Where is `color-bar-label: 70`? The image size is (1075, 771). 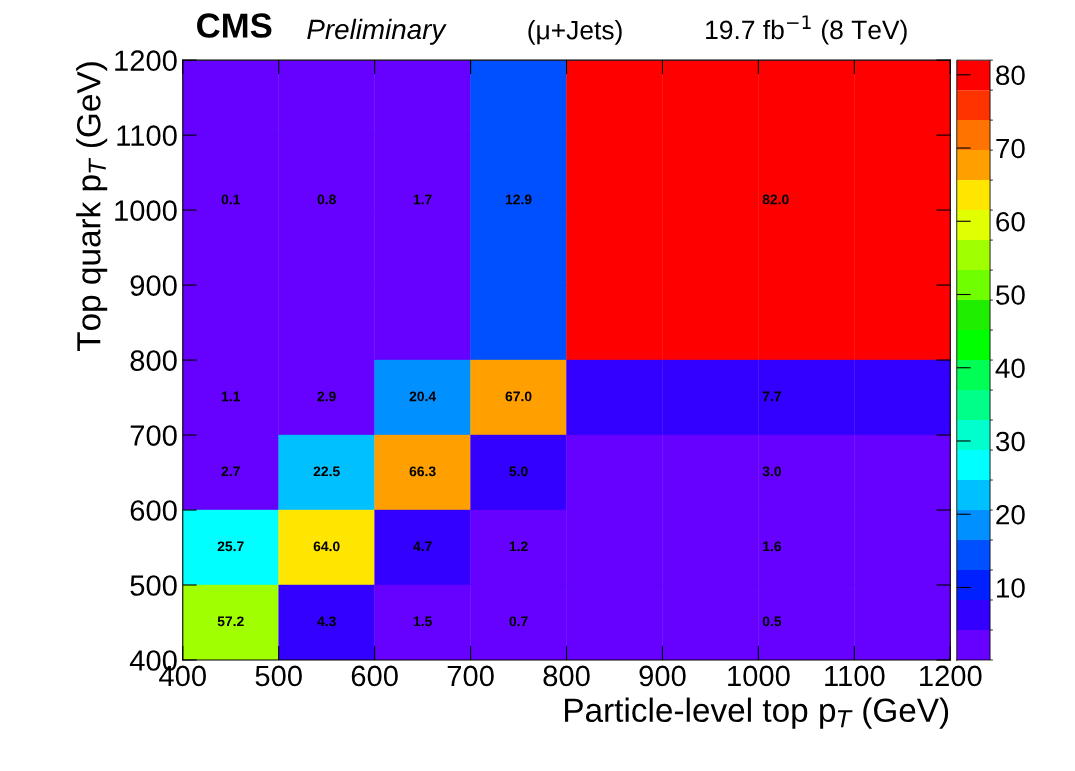
color-bar-label: 70 is located at coordinates (1010, 148).